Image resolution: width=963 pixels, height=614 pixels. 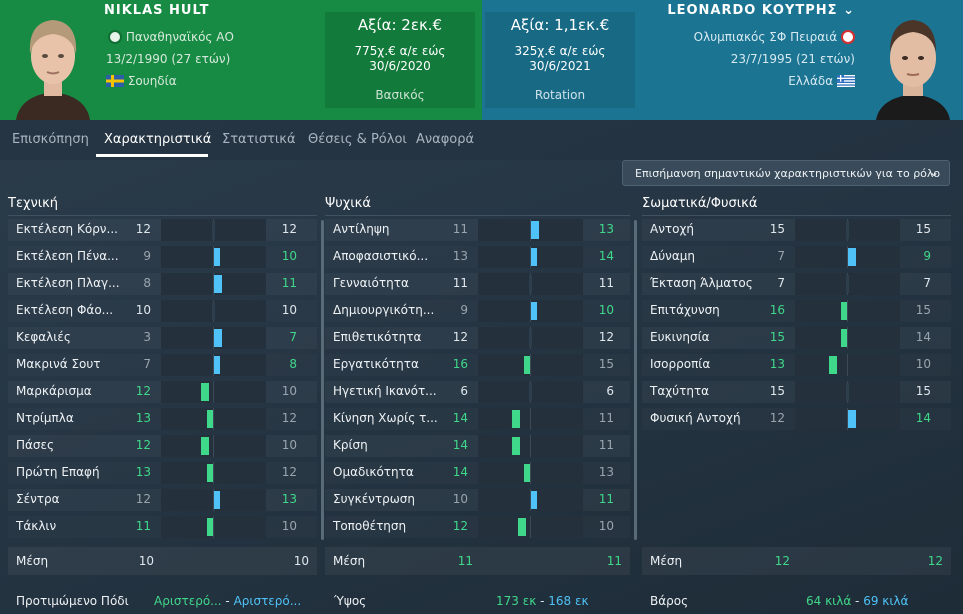 I want to click on section-divider, so click(x=477, y=215).